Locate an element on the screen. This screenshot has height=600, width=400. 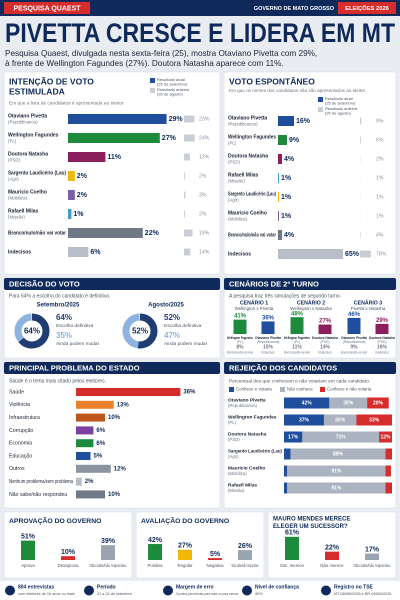
label: 16% is located at coordinates (382, 347).